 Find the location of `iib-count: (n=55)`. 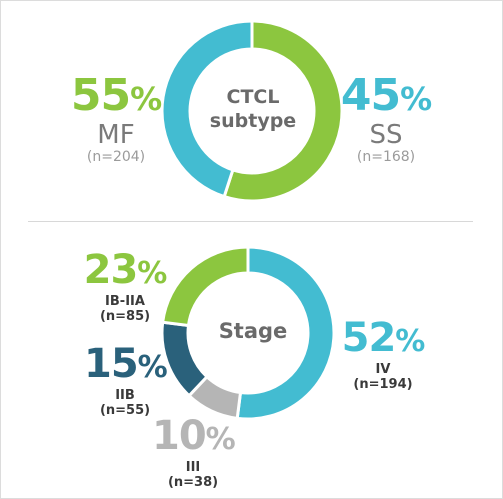

iib-count: (n=55) is located at coordinates (125, 410).